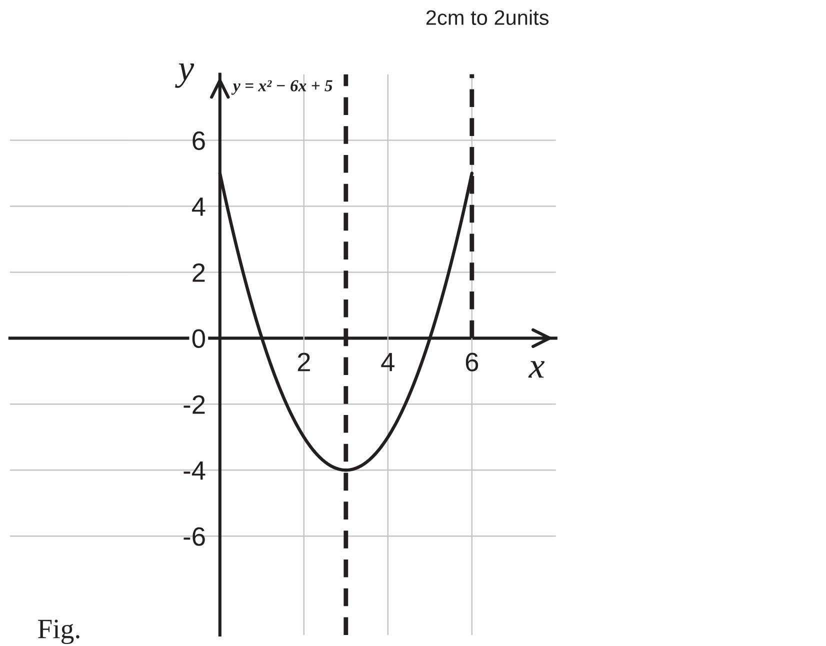 The image size is (826, 646). I want to click on y-axis-title: y, so click(184, 75).